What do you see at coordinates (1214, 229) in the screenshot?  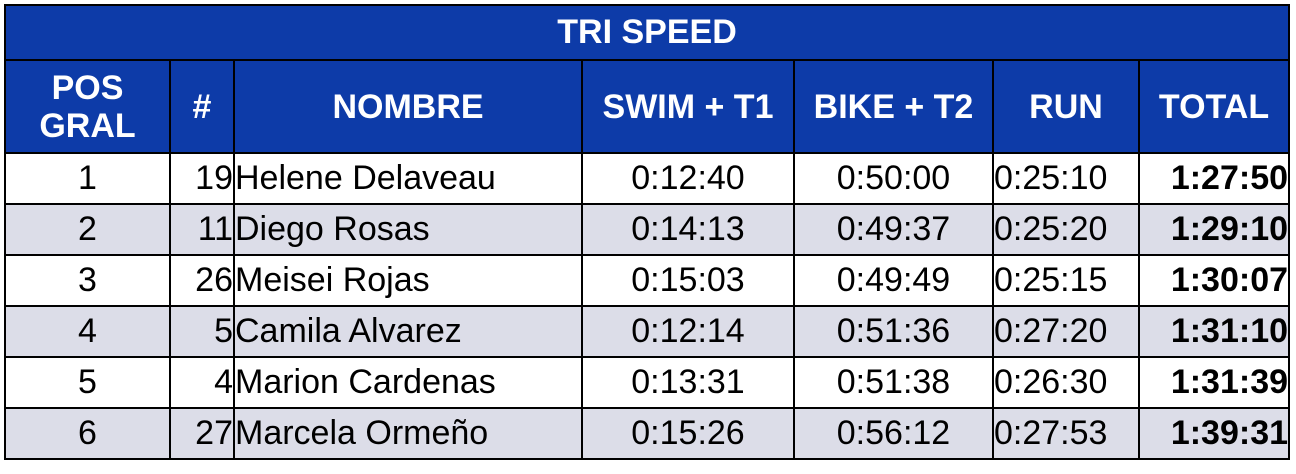 I see `cell-total: 1:29:10` at bounding box center [1214, 229].